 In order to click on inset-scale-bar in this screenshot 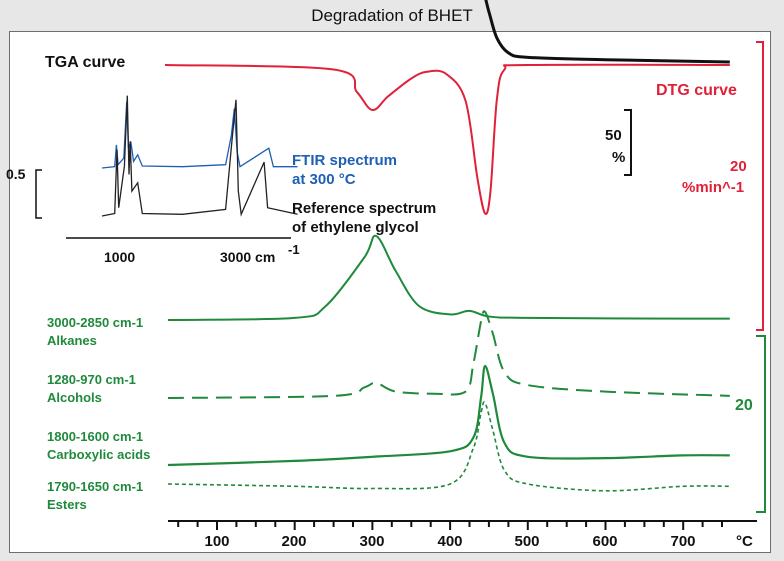, I will do `click(38, 194)`.